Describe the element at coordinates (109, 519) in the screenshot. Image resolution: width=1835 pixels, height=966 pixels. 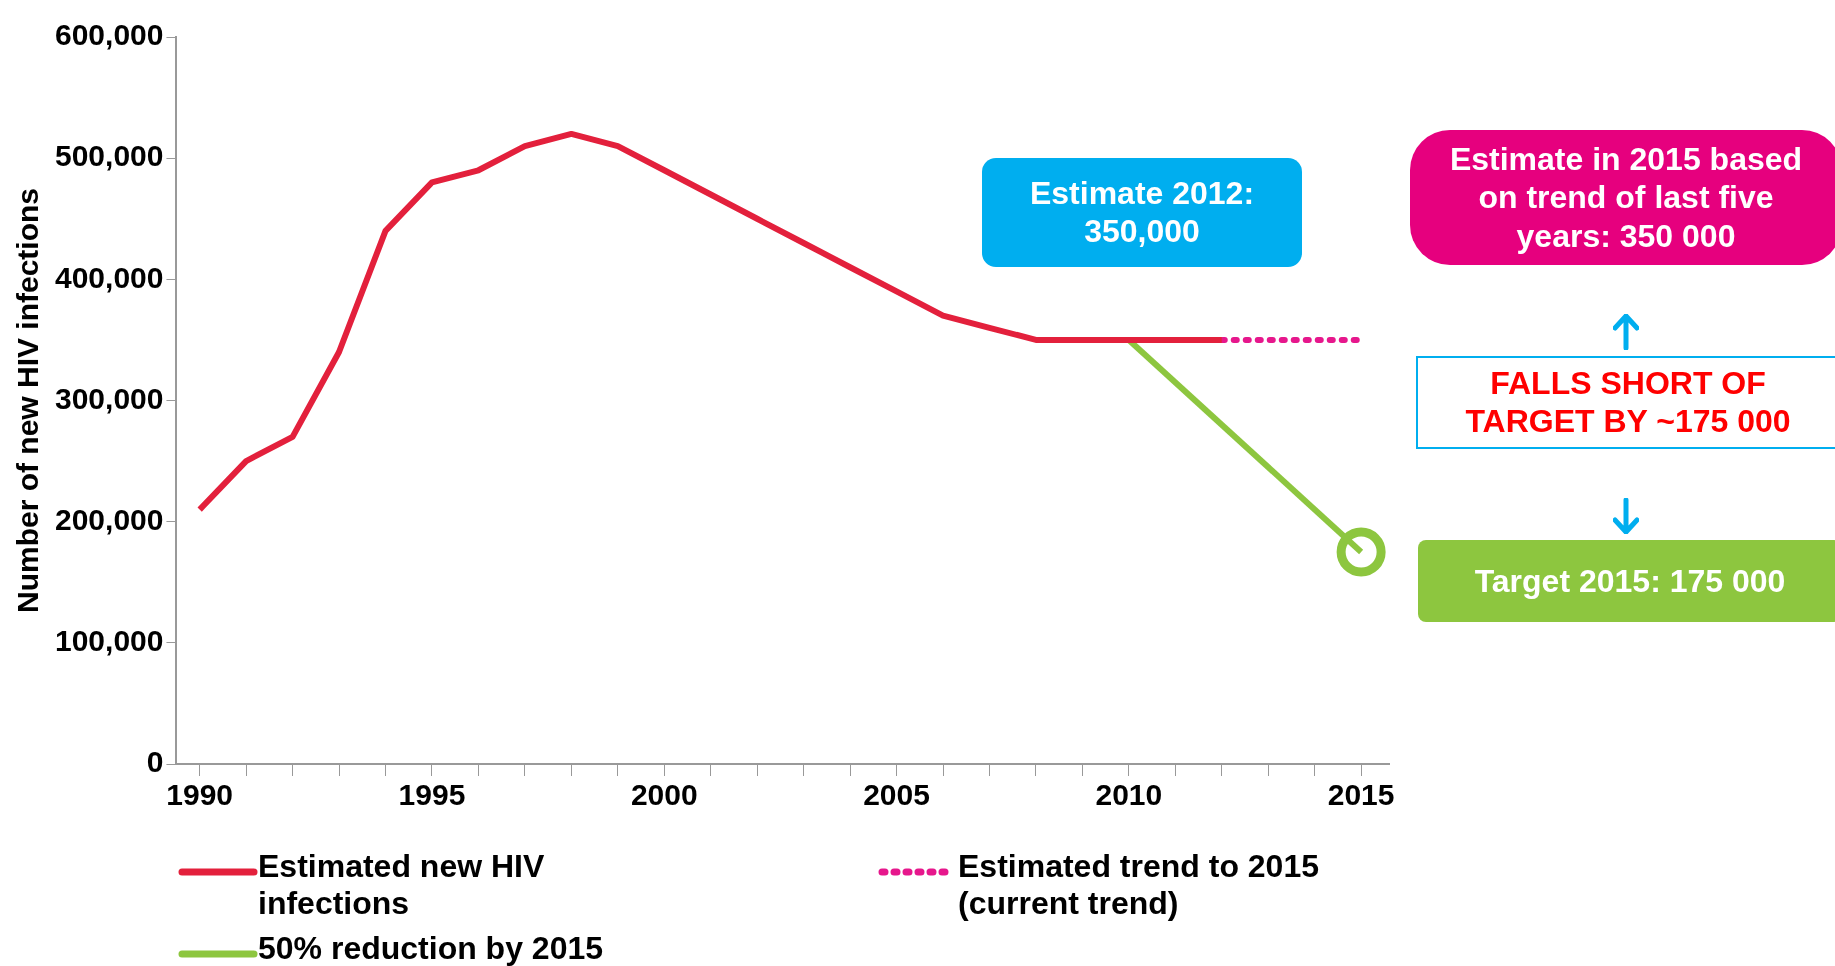
I see `y-tick-label: 200,000` at that location.